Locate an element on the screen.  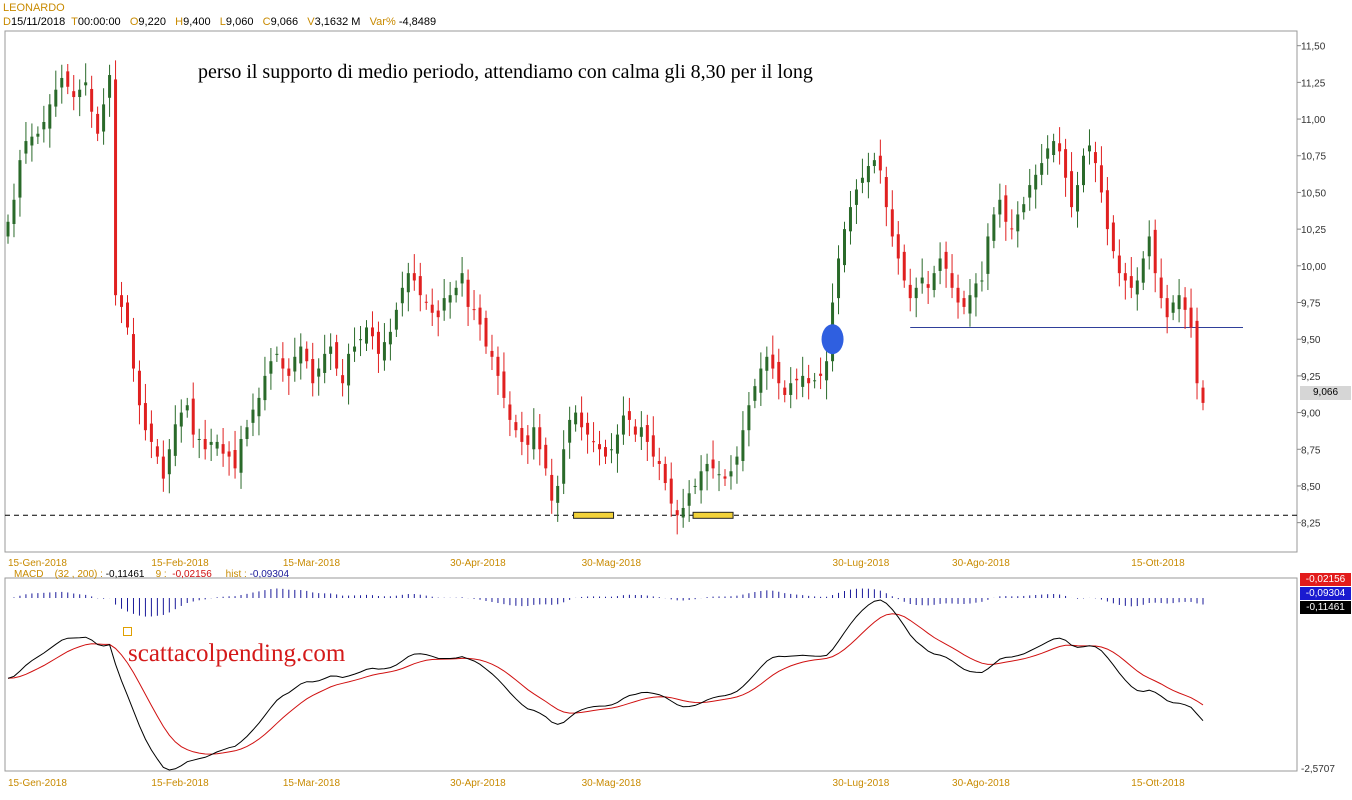
chart-markers is located at coordinates (708, 421).